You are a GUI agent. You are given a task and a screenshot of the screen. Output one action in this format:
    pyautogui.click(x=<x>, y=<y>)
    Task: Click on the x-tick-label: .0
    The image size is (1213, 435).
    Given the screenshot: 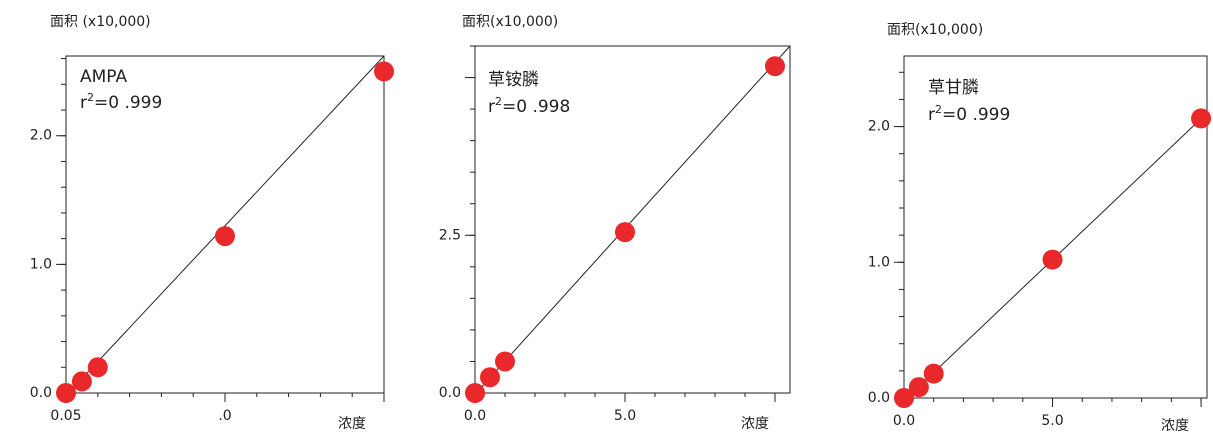 What is the action you would take?
    pyautogui.click(x=224, y=416)
    